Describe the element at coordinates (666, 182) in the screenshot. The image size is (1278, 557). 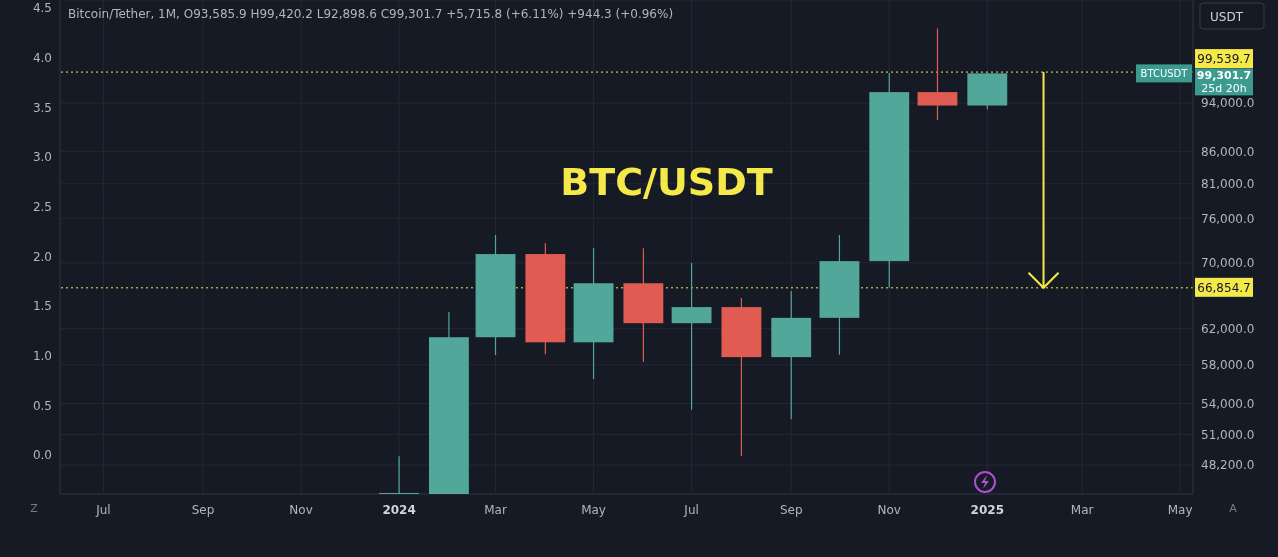
I see `text: BTC/USDT` at that location.